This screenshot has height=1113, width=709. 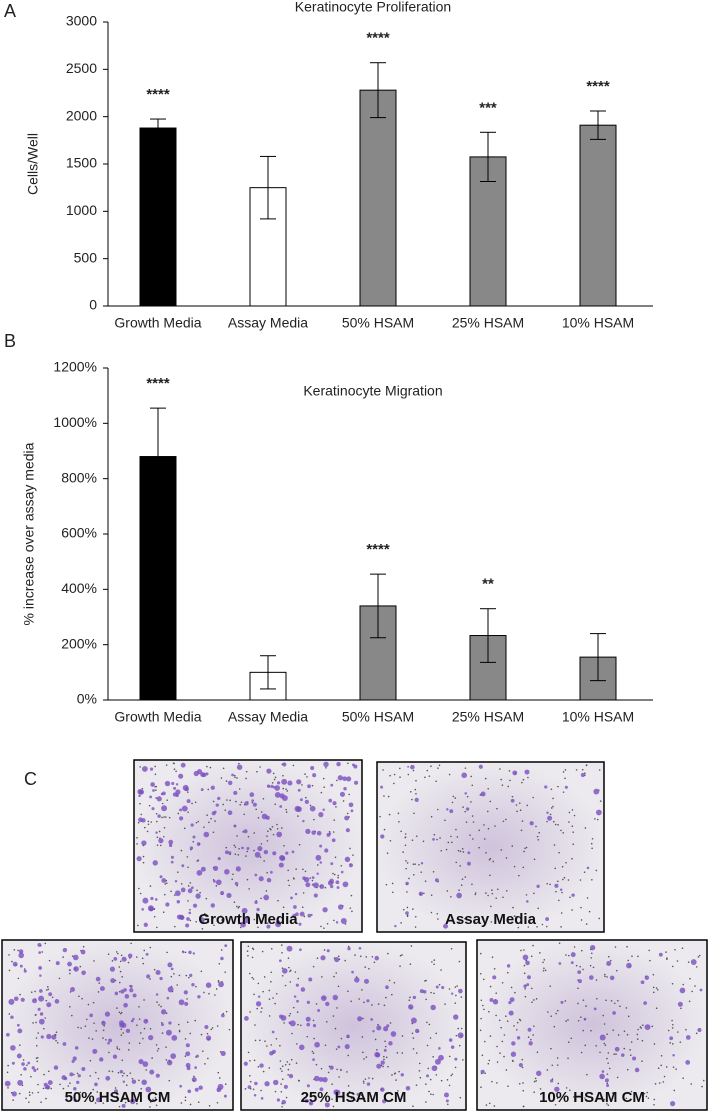 What do you see at coordinates (158, 94) in the screenshot?
I see `significance: ****` at bounding box center [158, 94].